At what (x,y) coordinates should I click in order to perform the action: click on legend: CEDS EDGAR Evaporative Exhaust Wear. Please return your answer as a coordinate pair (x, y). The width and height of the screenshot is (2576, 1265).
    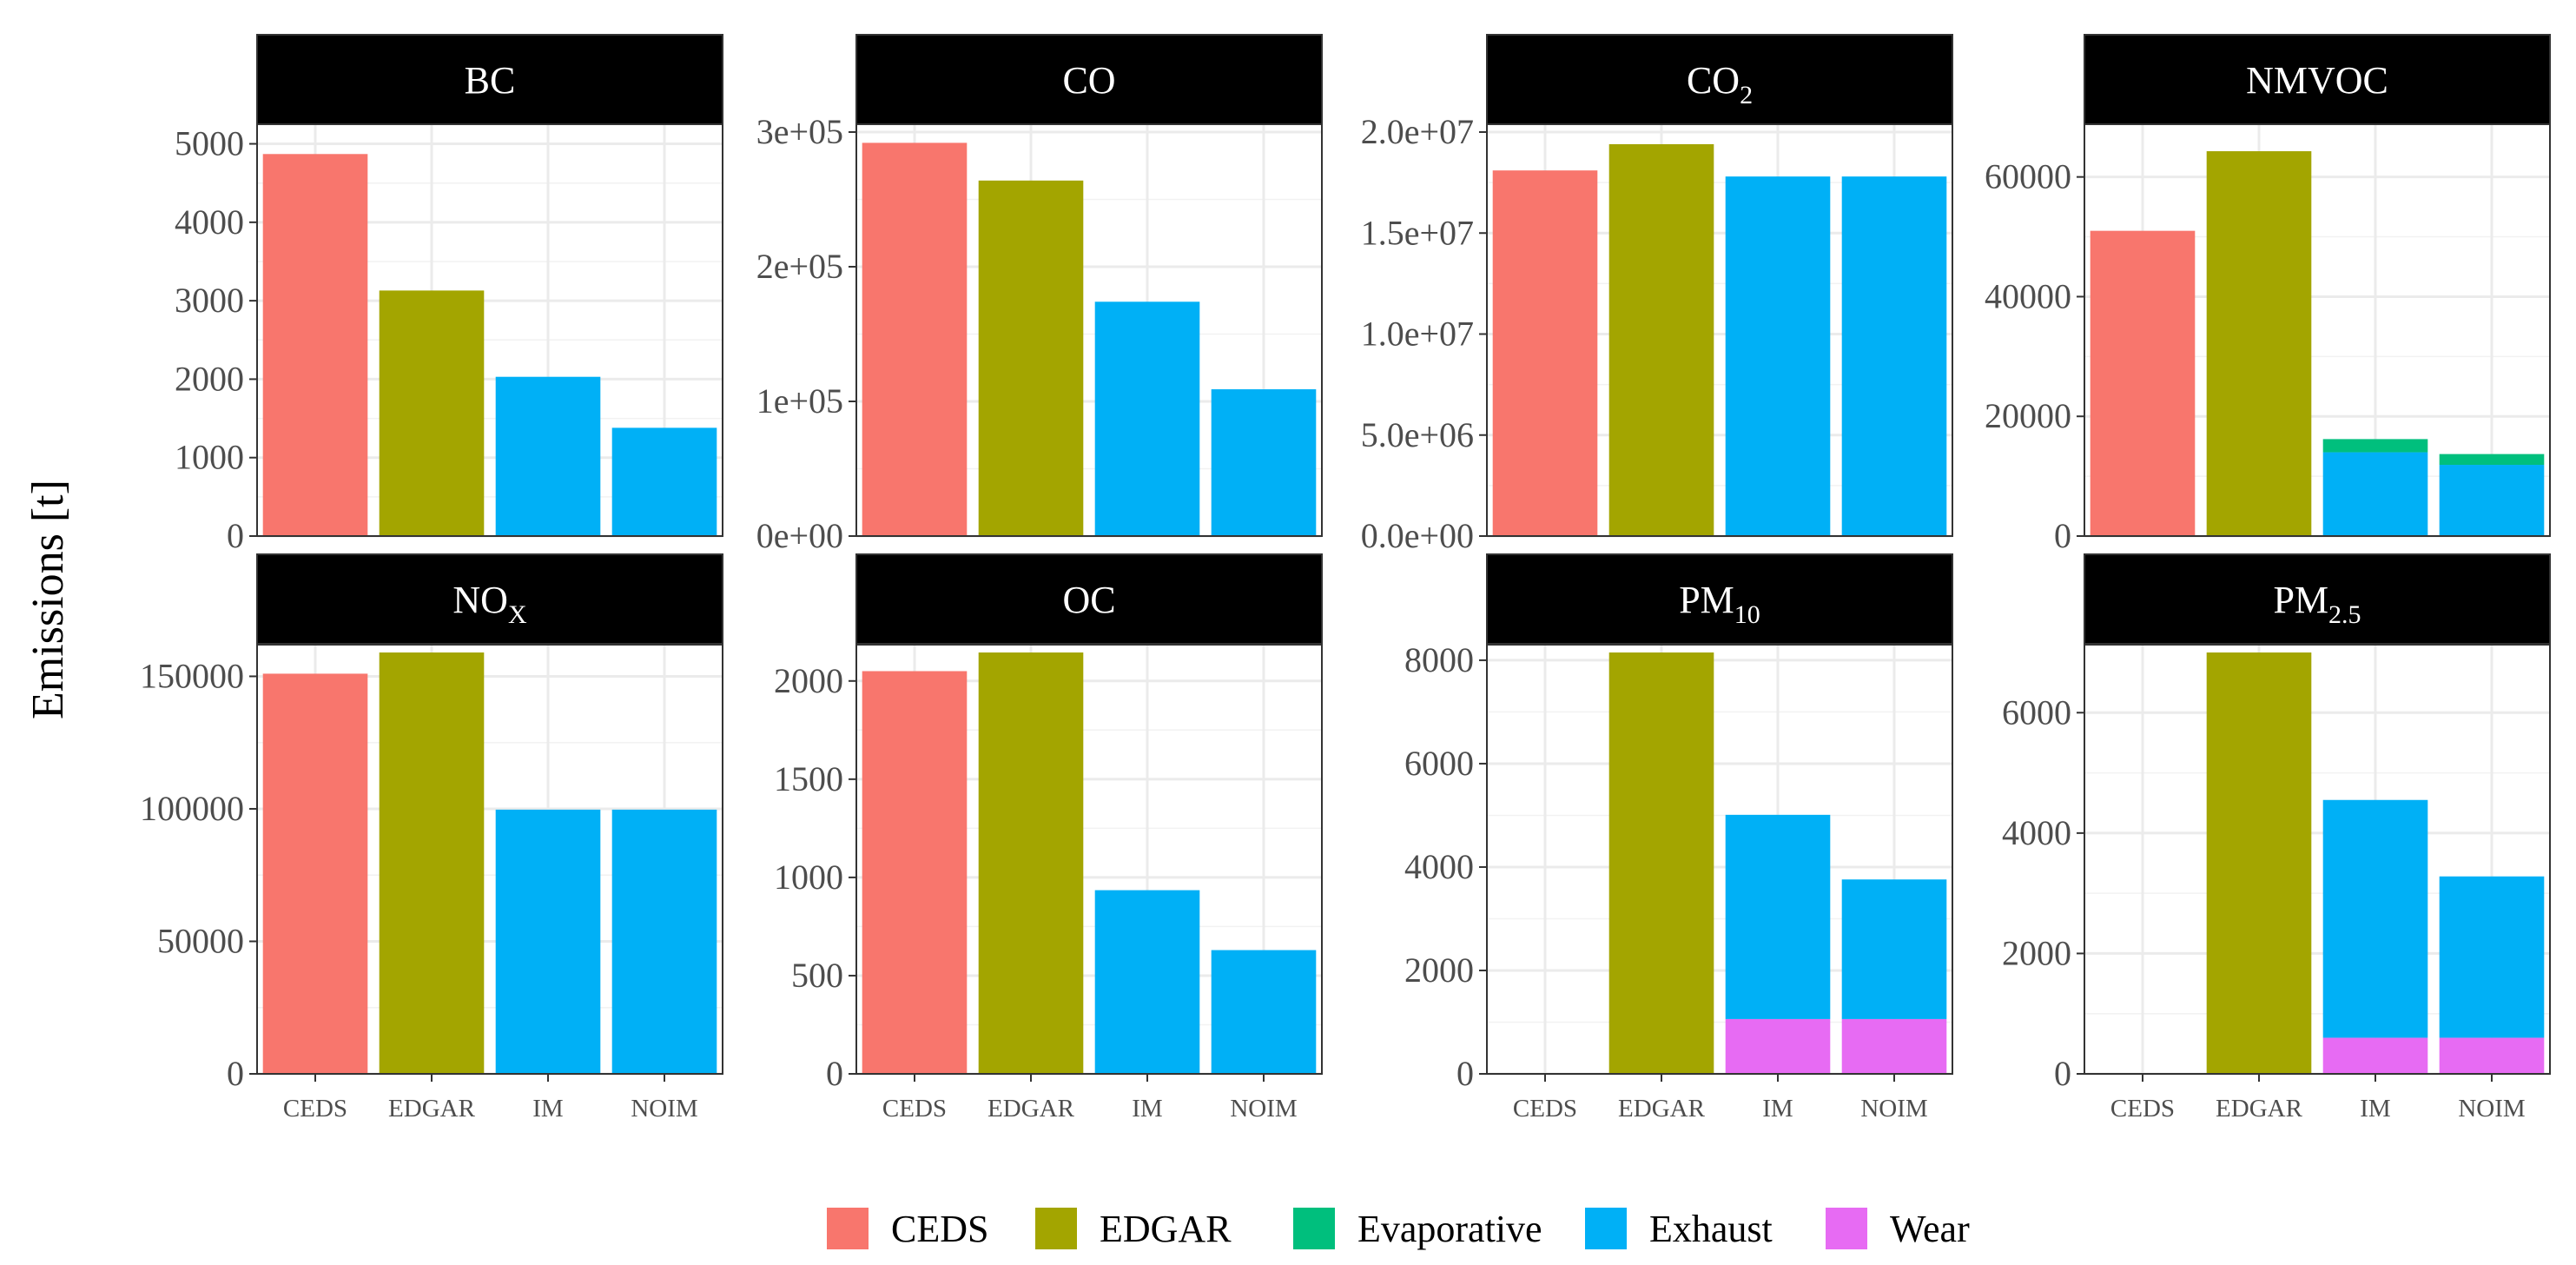
    Looking at the image, I should click on (1399, 1229).